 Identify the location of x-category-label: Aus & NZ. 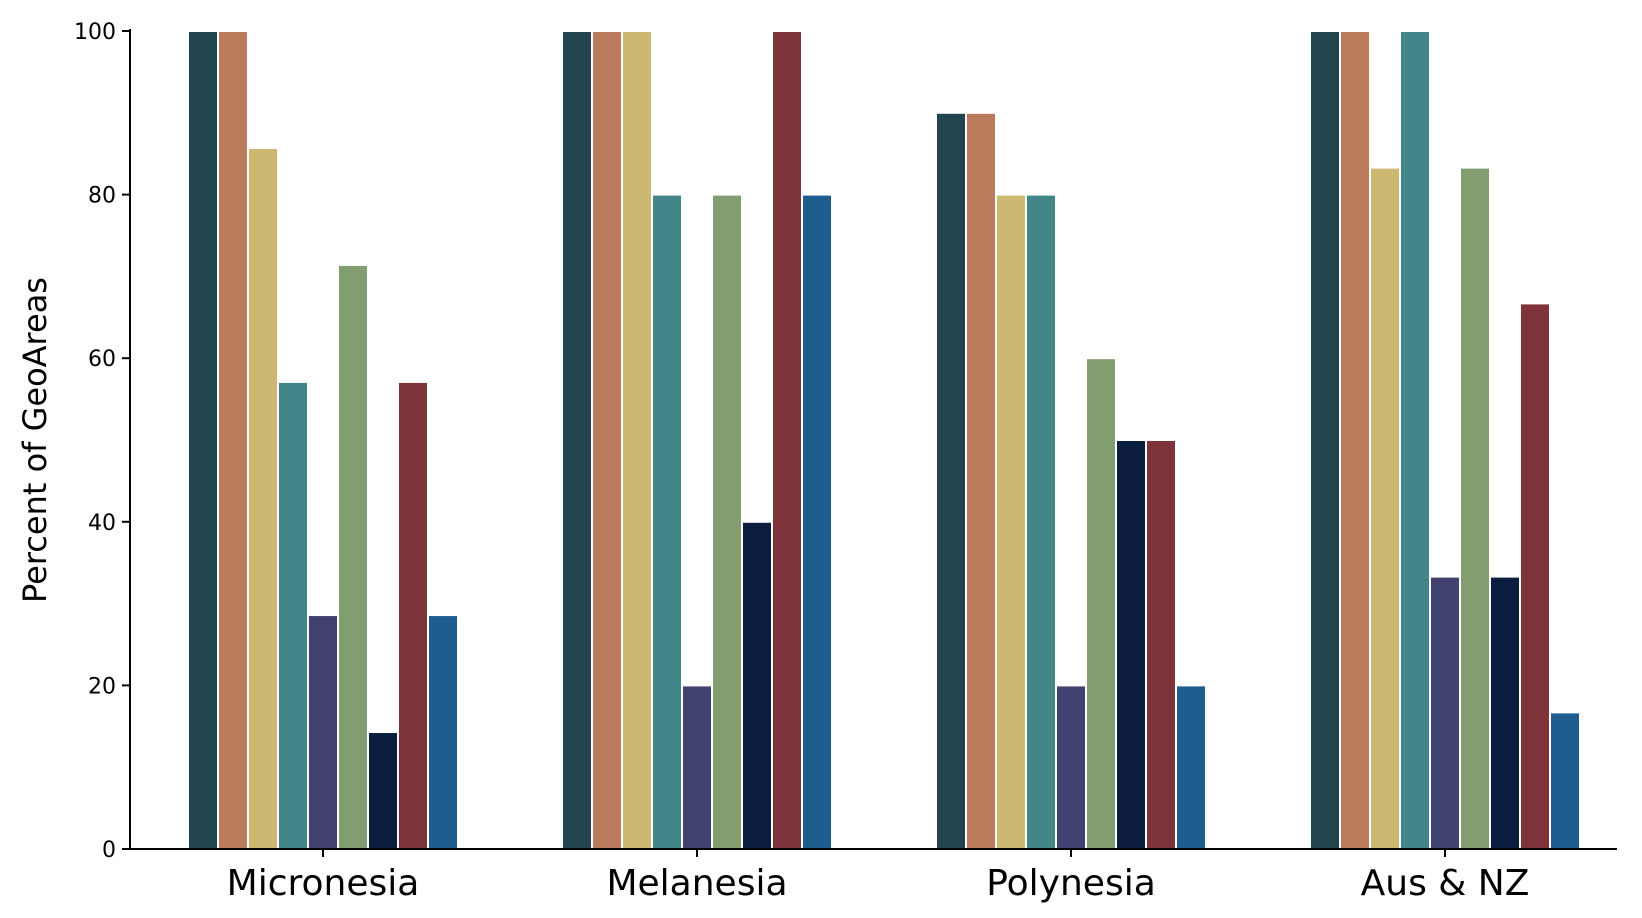
(1445, 883).